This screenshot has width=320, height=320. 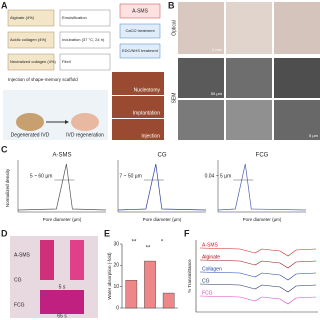 I want to click on product-box, so click(x=140, y=11).